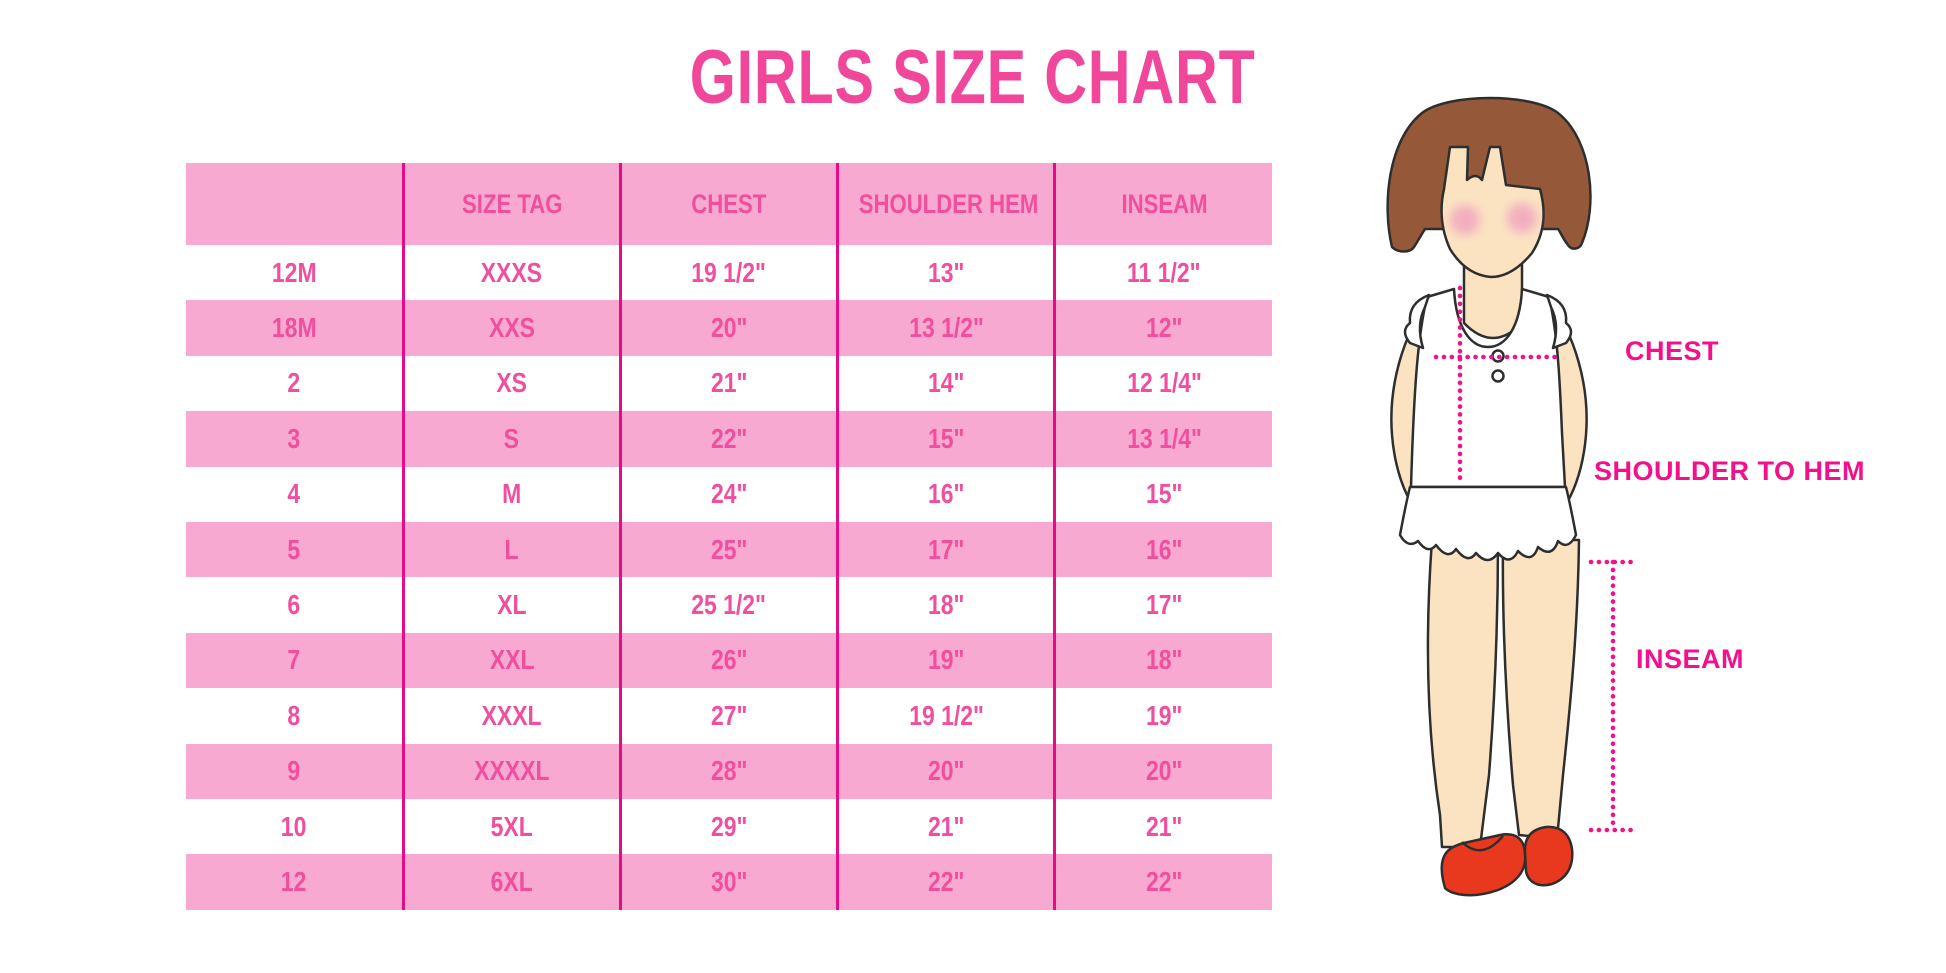 This screenshot has width=1946, height=973. Describe the element at coordinates (1690, 659) in the screenshot. I see `inseam-label: INSEAM` at that location.